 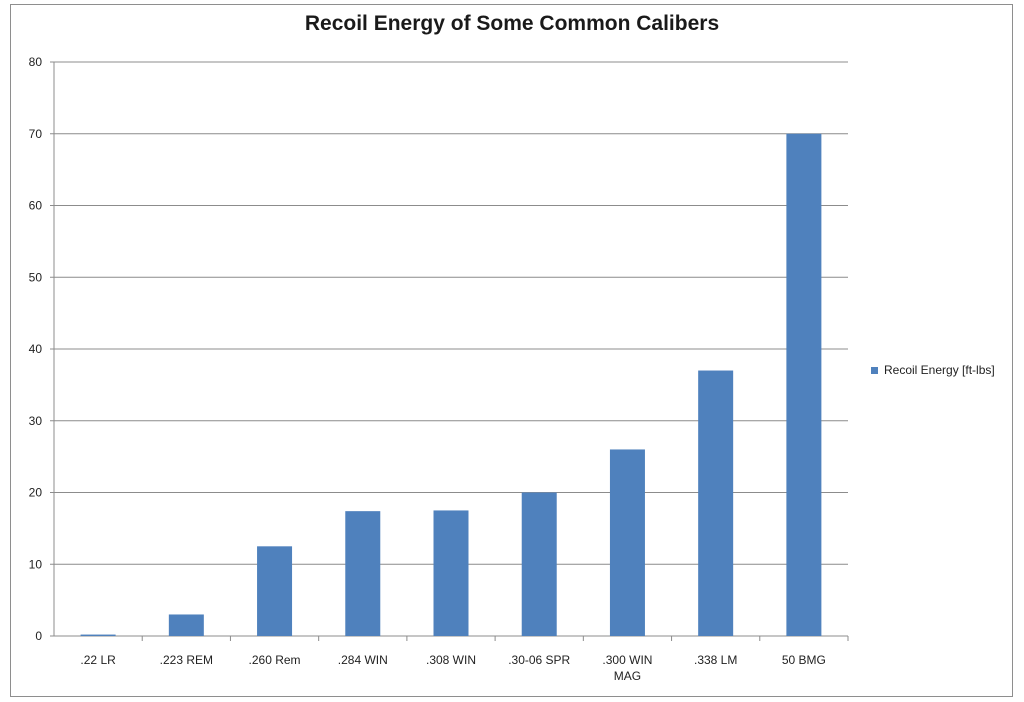 What do you see at coordinates (275, 660) in the screenshot?
I see `x-tick-label: .260 Rem` at bounding box center [275, 660].